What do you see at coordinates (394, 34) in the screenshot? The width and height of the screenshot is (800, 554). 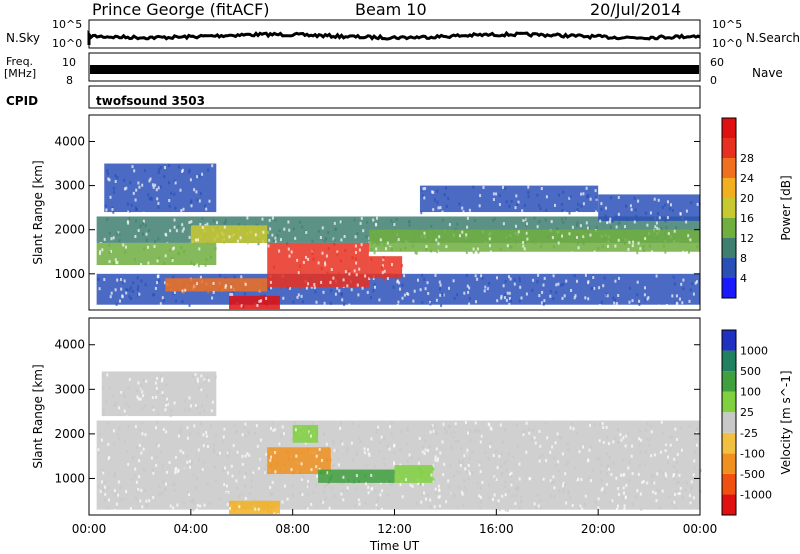 I see `noise-panel-frame` at bounding box center [394, 34].